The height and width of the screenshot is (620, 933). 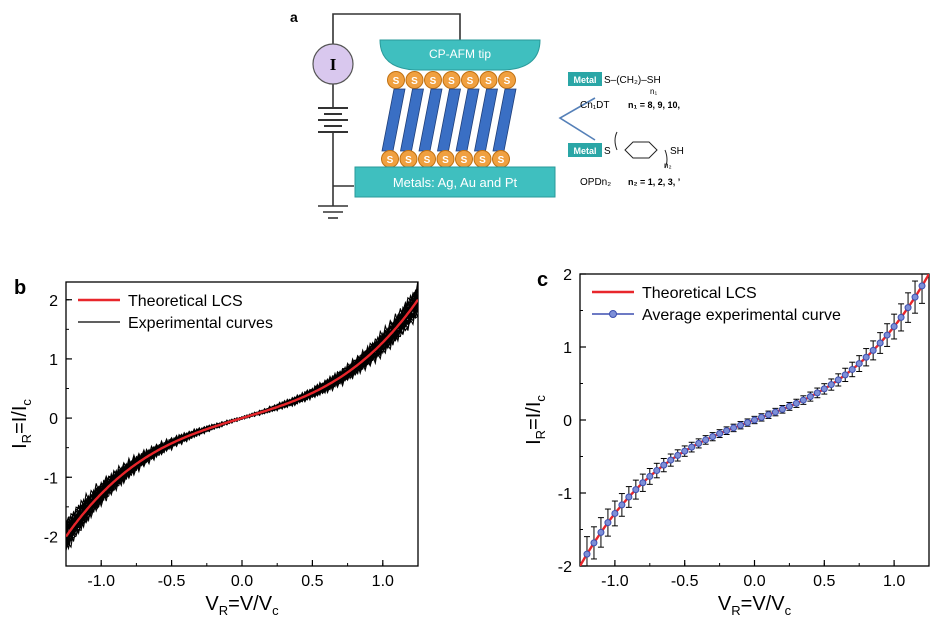 I want to click on metal-tag-alkyl-text: Metal, so click(x=584, y=80).